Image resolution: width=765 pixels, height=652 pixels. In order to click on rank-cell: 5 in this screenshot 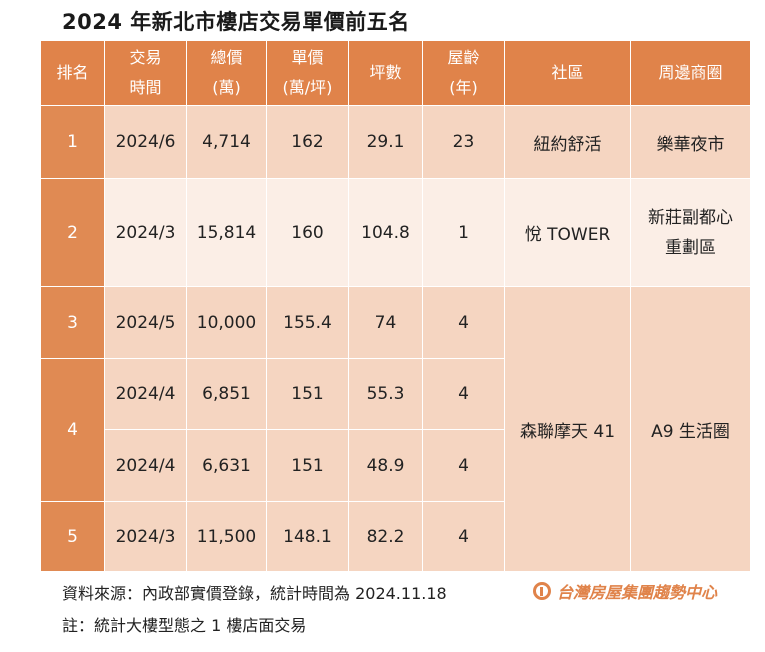, I will do `click(72, 536)`.